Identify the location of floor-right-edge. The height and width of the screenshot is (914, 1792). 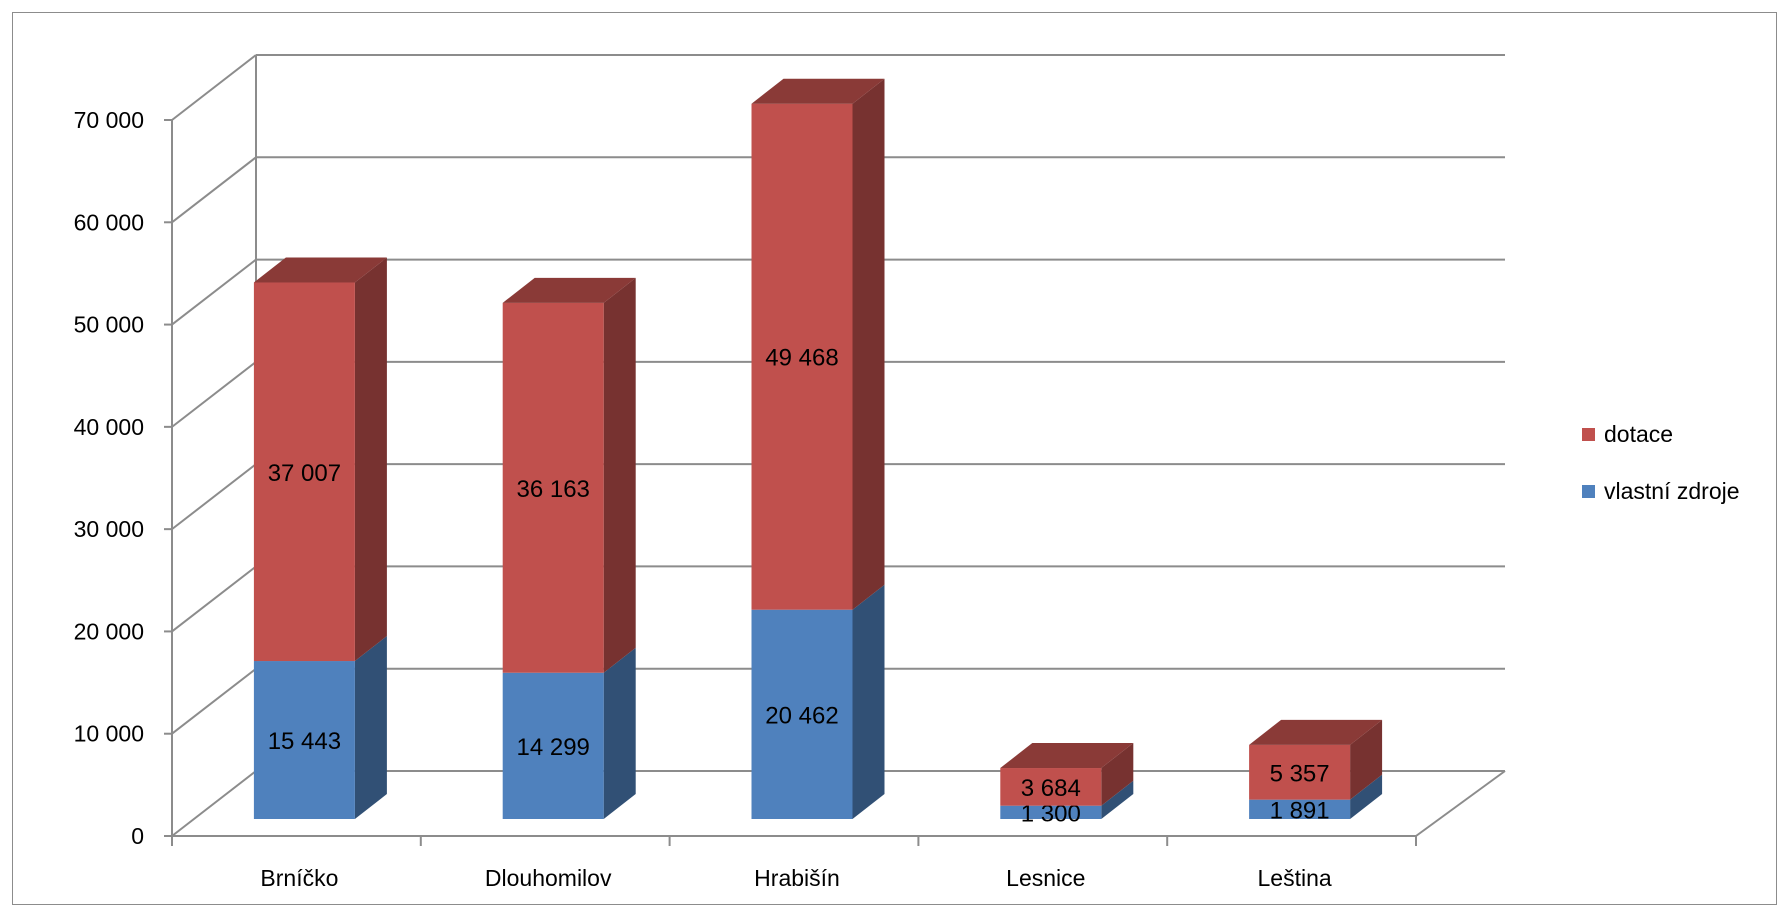
(1460, 803).